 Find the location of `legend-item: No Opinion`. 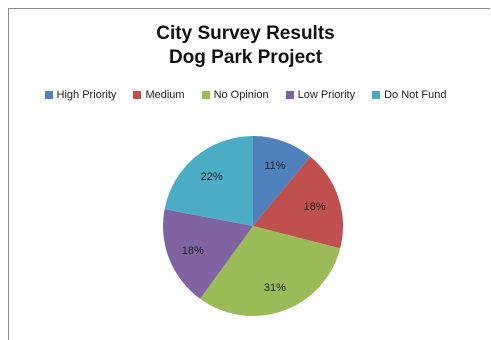

legend-item: No Opinion is located at coordinates (235, 95).